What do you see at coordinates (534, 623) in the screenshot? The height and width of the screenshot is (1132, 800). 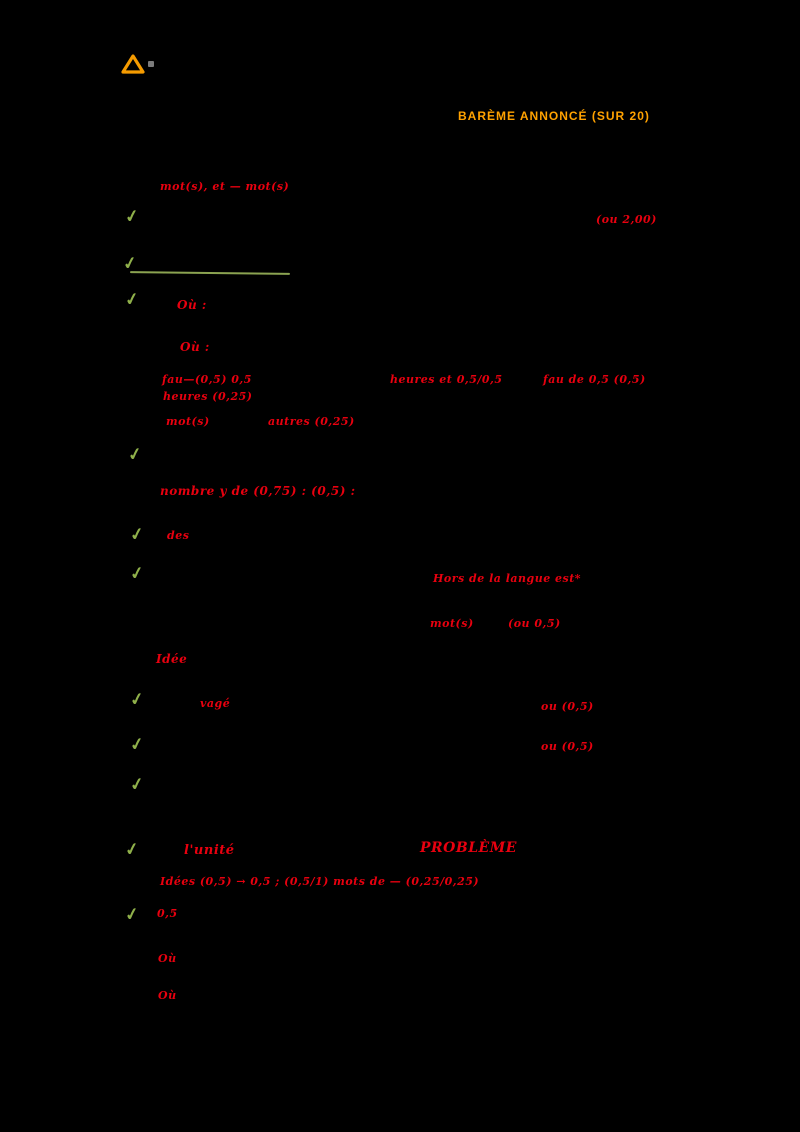 I see `correction-text: (ou 0,5)` at bounding box center [534, 623].